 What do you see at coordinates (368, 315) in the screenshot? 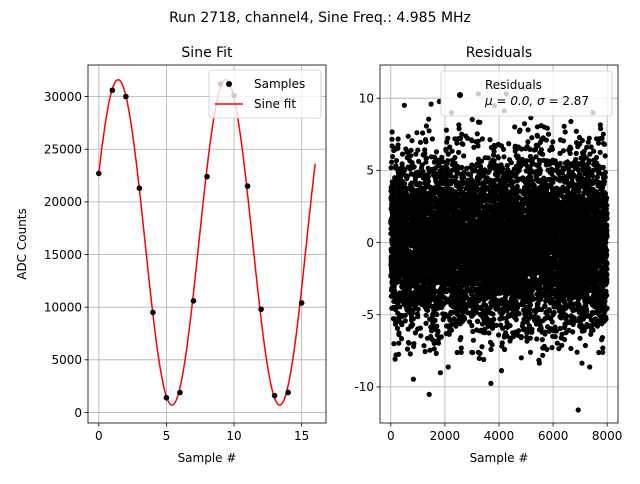
I see `residuals-ytick-label: -5` at bounding box center [368, 315].